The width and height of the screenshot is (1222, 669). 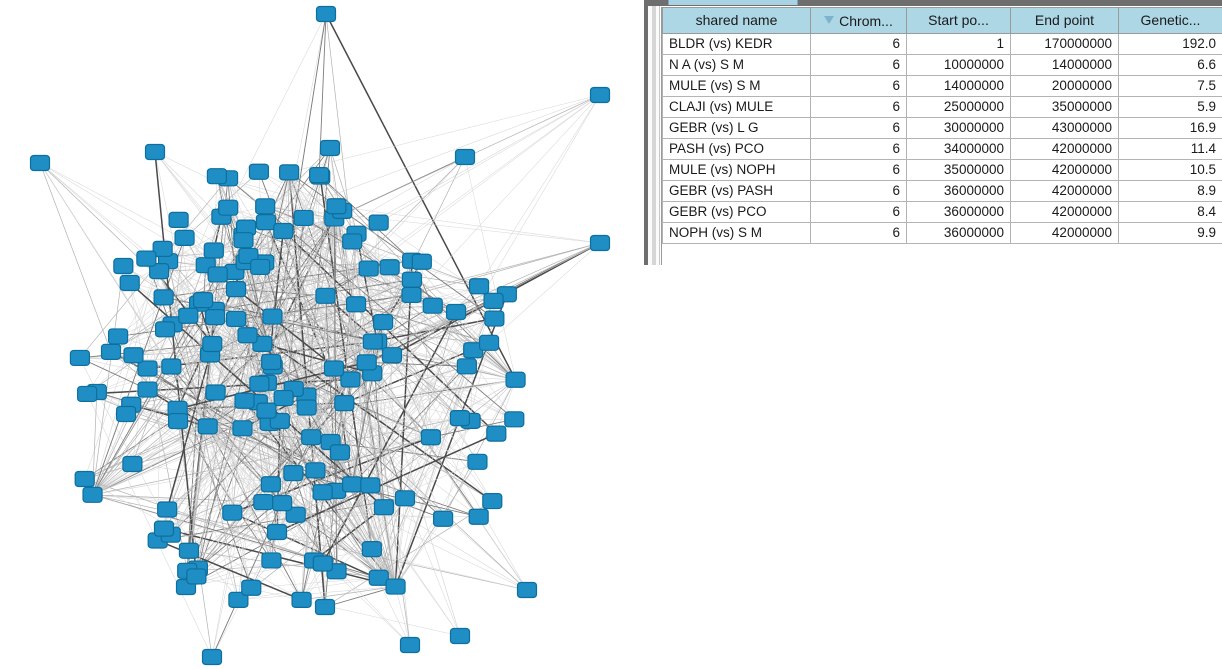 What do you see at coordinates (1170, 106) in the screenshot?
I see `table-cell-genetic: 5.9` at bounding box center [1170, 106].